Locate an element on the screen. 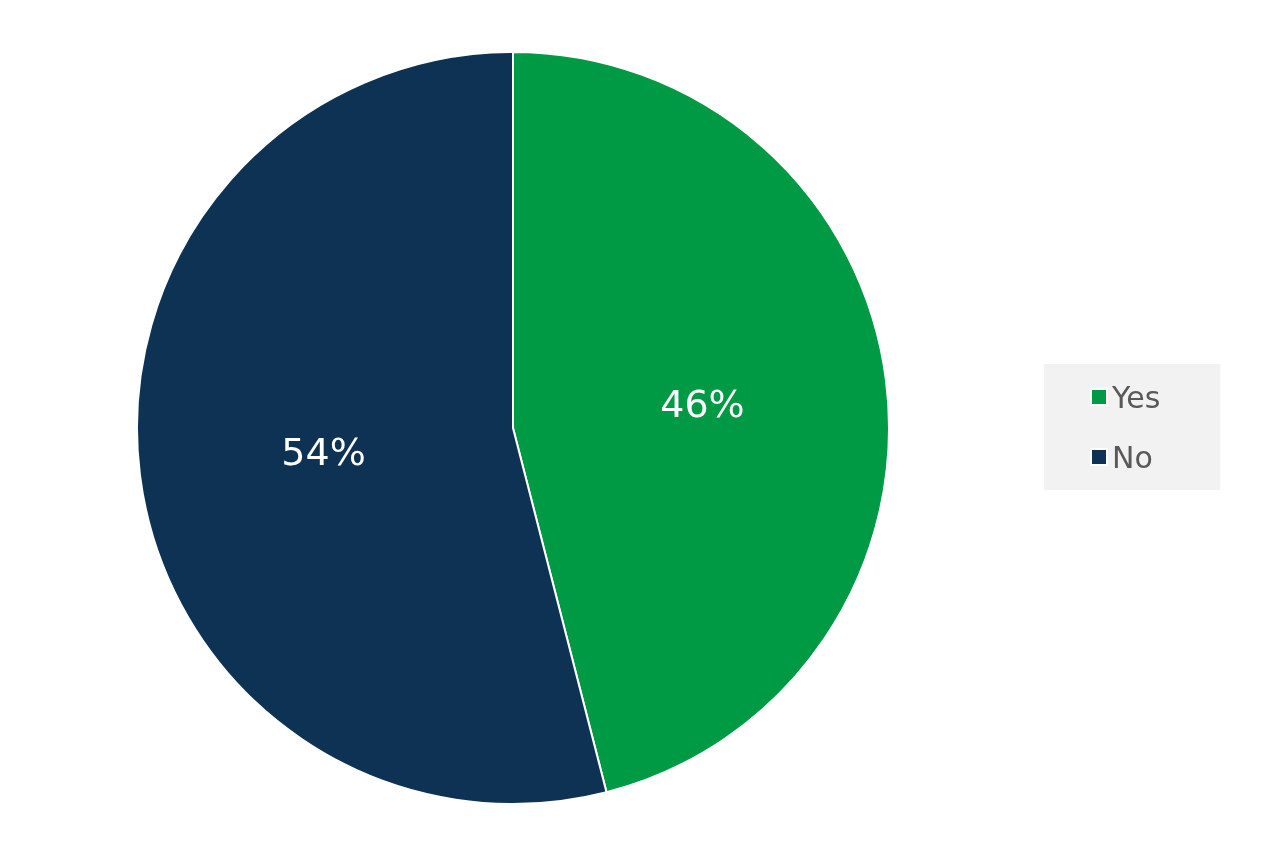 The height and width of the screenshot is (854, 1287). data-label: 46% is located at coordinates (702, 404).